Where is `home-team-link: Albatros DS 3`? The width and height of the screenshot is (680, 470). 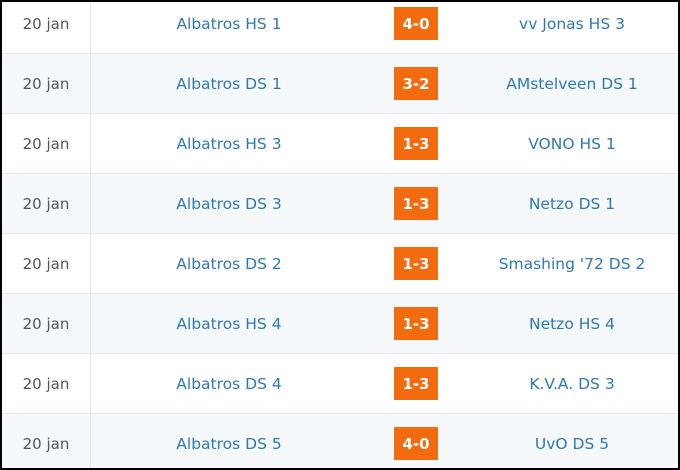
home-team-link: Albatros DS 3 is located at coordinates (229, 203).